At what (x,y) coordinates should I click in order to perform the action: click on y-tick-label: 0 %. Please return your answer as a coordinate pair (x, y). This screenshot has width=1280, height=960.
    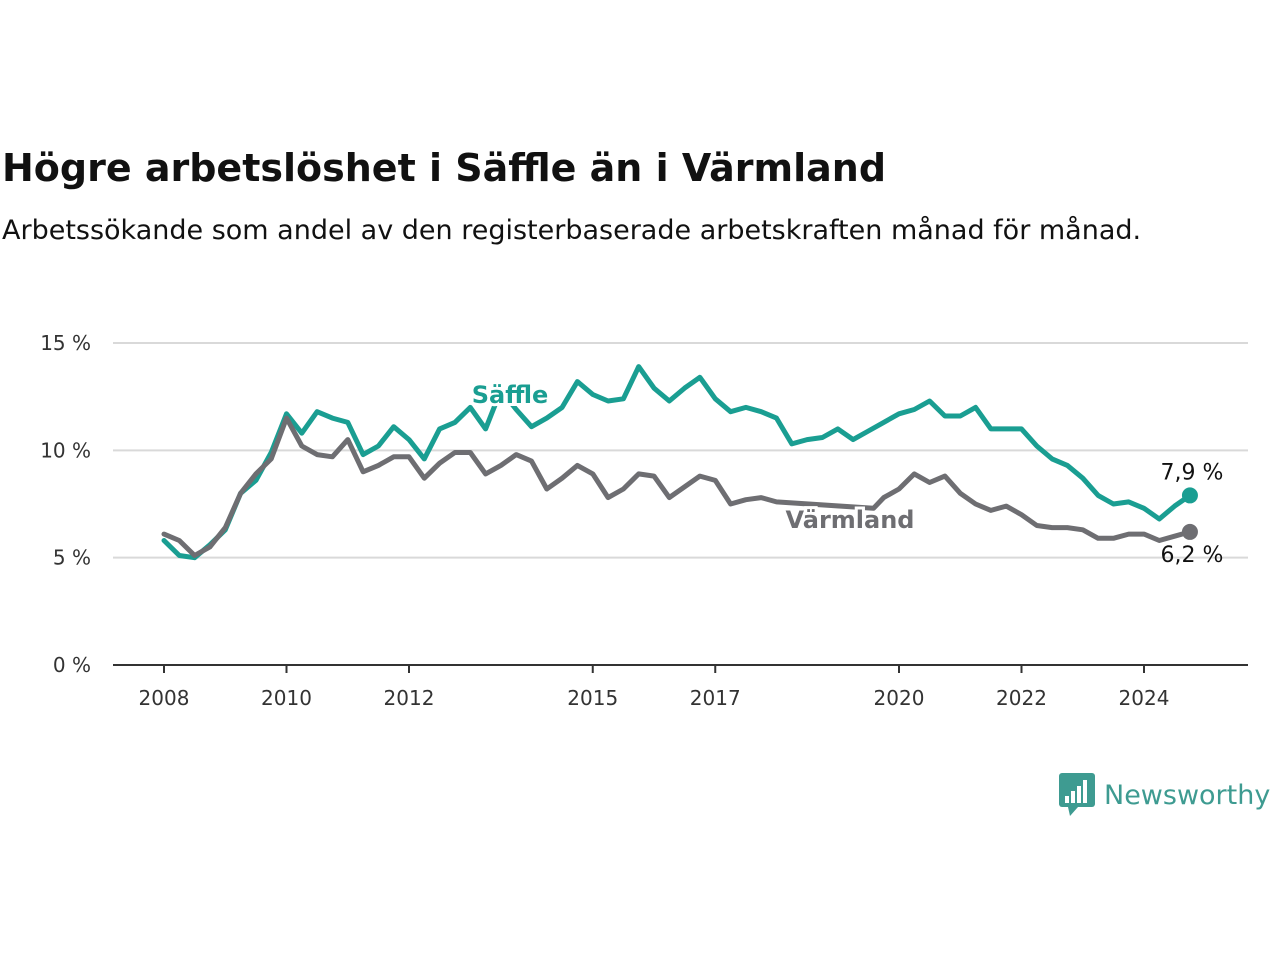
    Looking at the image, I should click on (72, 665).